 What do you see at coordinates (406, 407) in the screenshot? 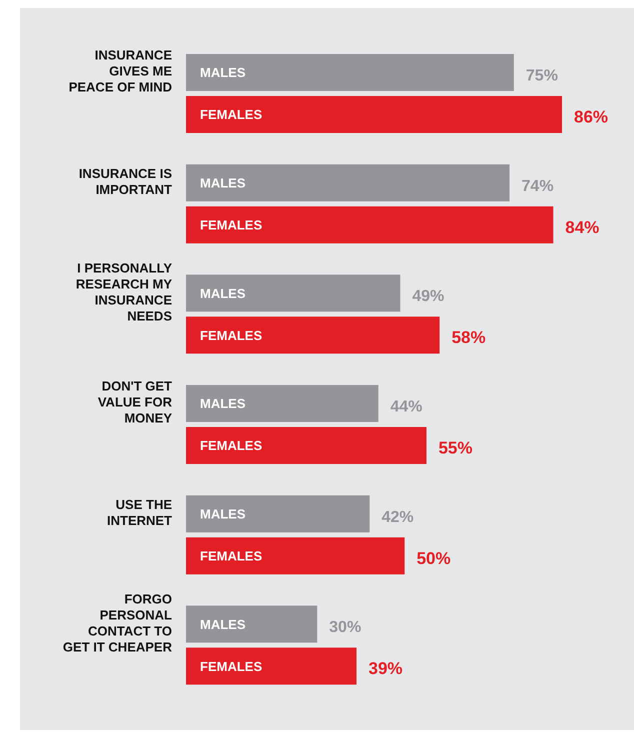
I see `data-label: 44%` at bounding box center [406, 407].